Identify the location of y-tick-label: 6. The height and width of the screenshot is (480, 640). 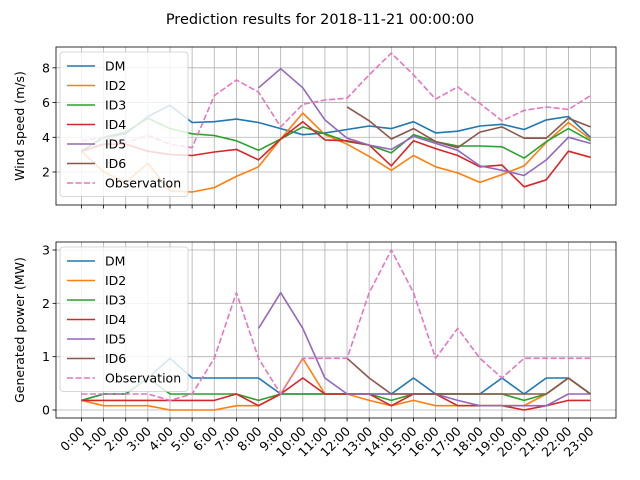
(46, 102).